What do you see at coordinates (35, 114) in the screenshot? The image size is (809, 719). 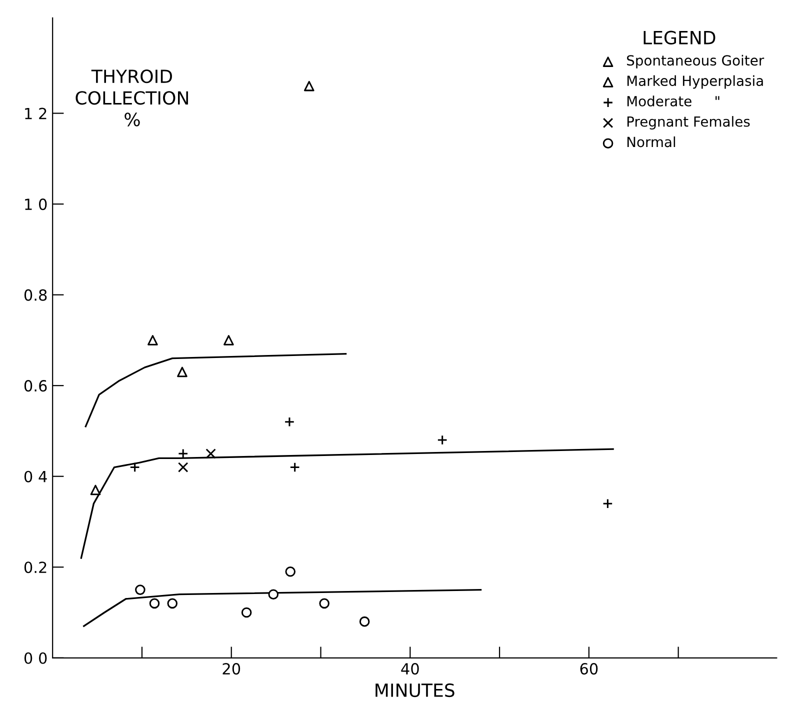 I see `y-tick-label: 1 2` at bounding box center [35, 114].